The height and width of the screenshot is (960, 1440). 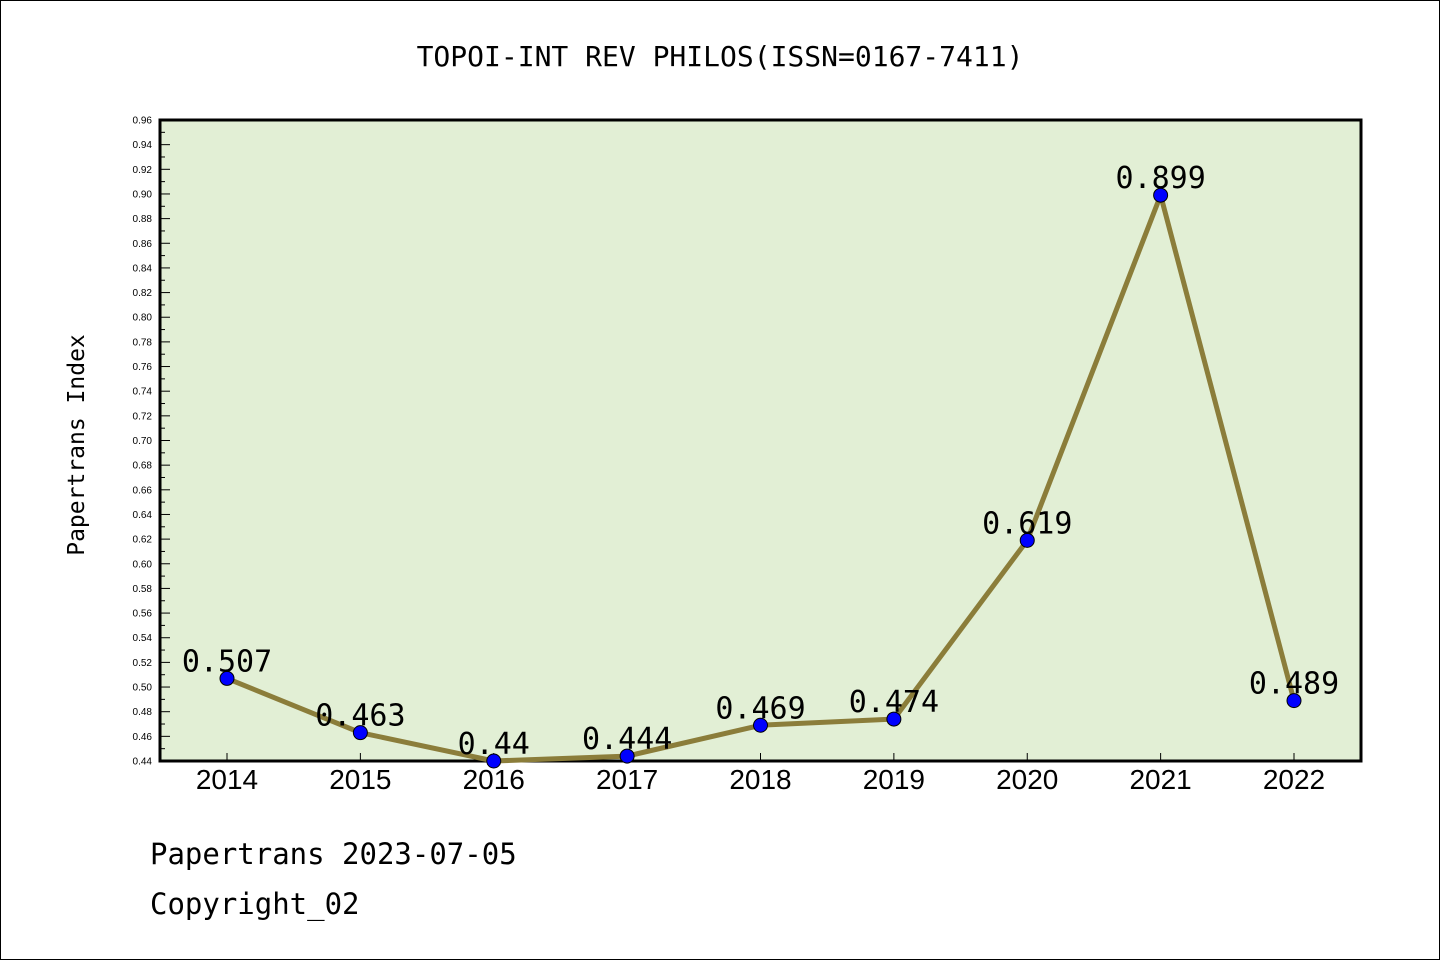 What do you see at coordinates (627, 779) in the screenshot?
I see `x-tick-label: 2017` at bounding box center [627, 779].